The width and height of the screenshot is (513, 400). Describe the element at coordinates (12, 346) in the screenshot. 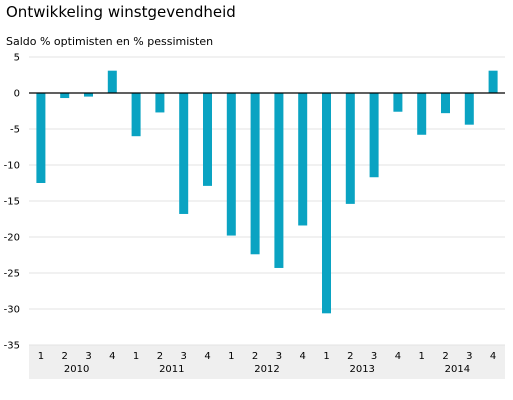

I see `y-tick-label: -35` at that location.